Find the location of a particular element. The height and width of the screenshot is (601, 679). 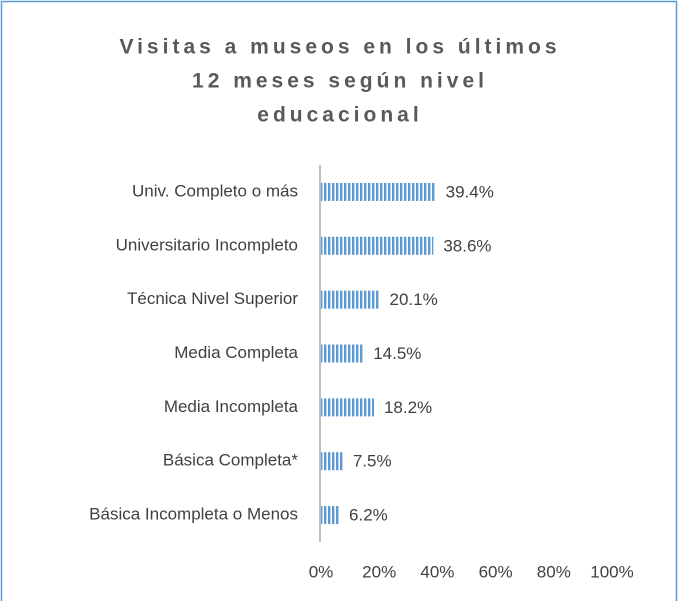

chart-title: 12 meses según nivel is located at coordinates (340, 81).